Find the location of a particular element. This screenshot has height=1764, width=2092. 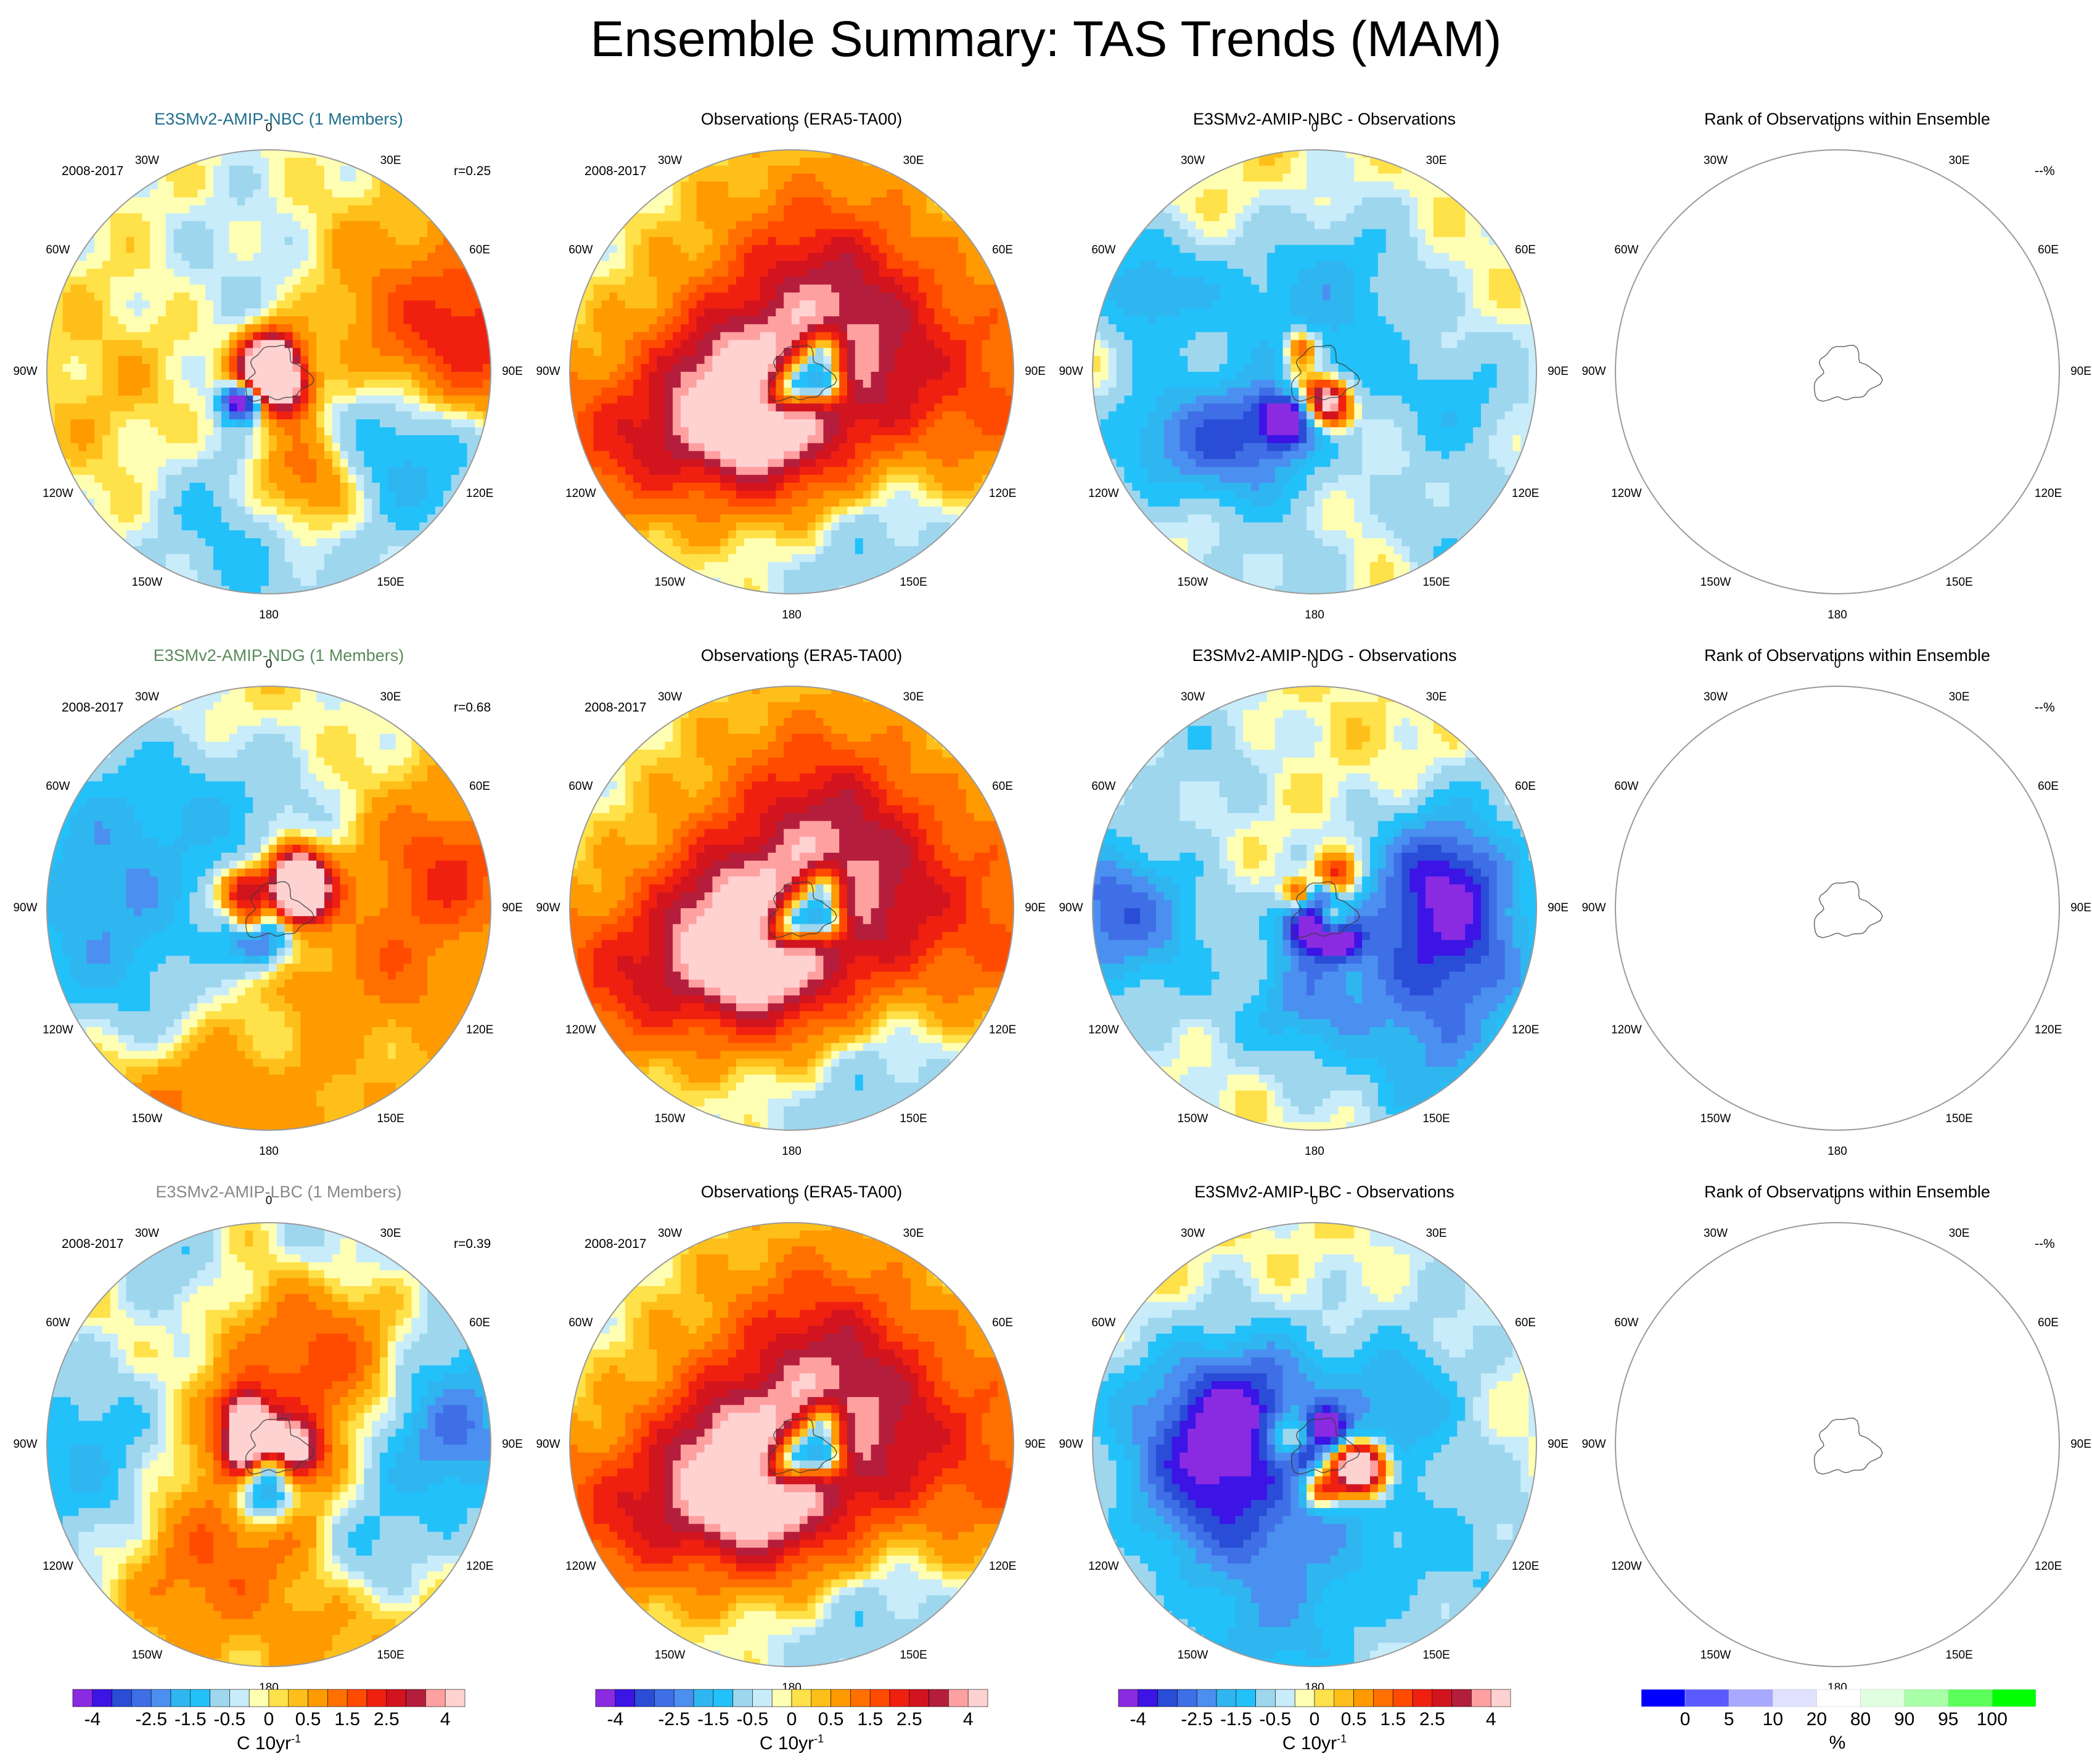

longitude-label: 180 is located at coordinates (269, 615).